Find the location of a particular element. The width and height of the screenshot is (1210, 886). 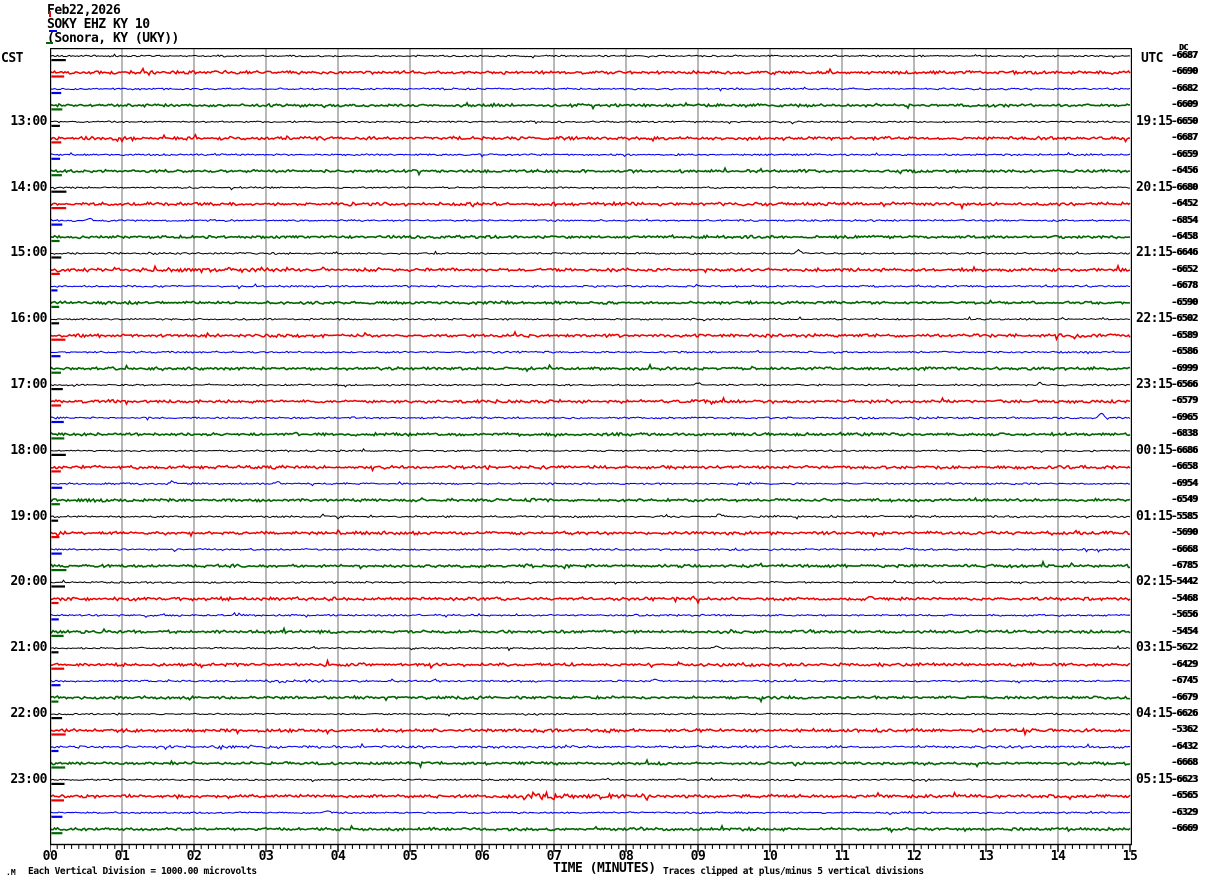

x-tick-label: 04 is located at coordinates (338, 856).